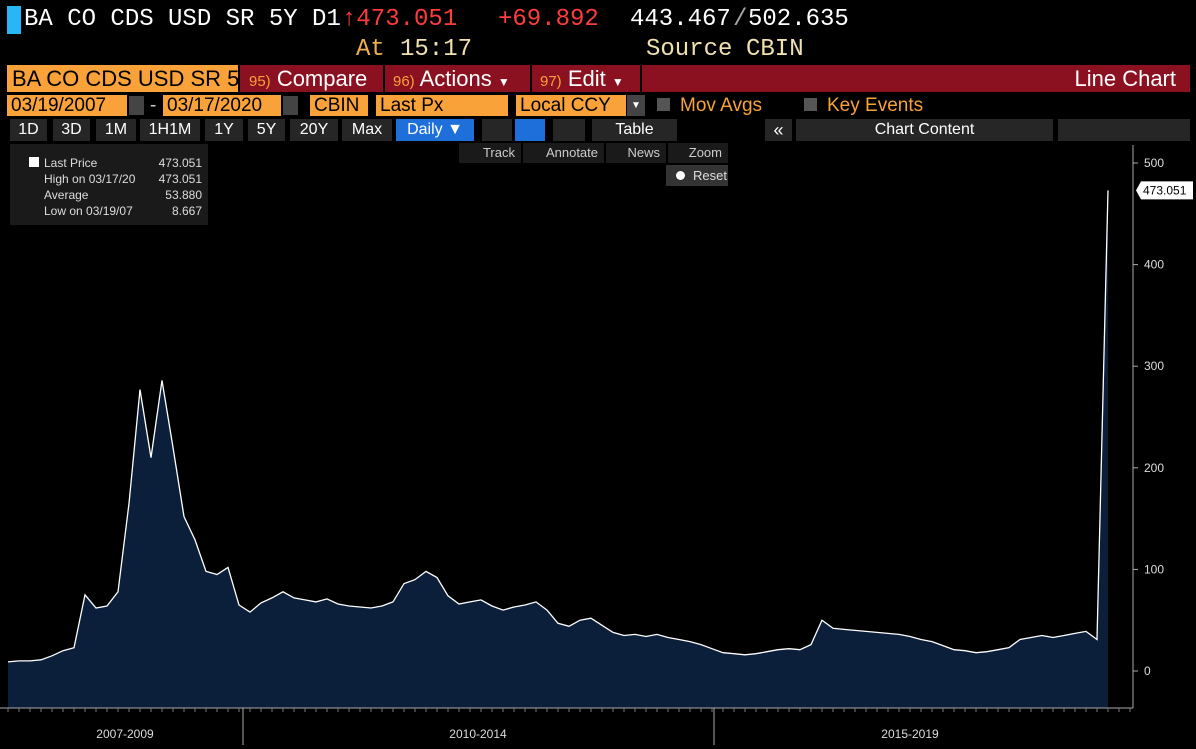 Image resolution: width=1196 pixels, height=749 pixels. Describe the element at coordinates (710, 175) in the screenshot. I see `reset-label: Reset` at that location.